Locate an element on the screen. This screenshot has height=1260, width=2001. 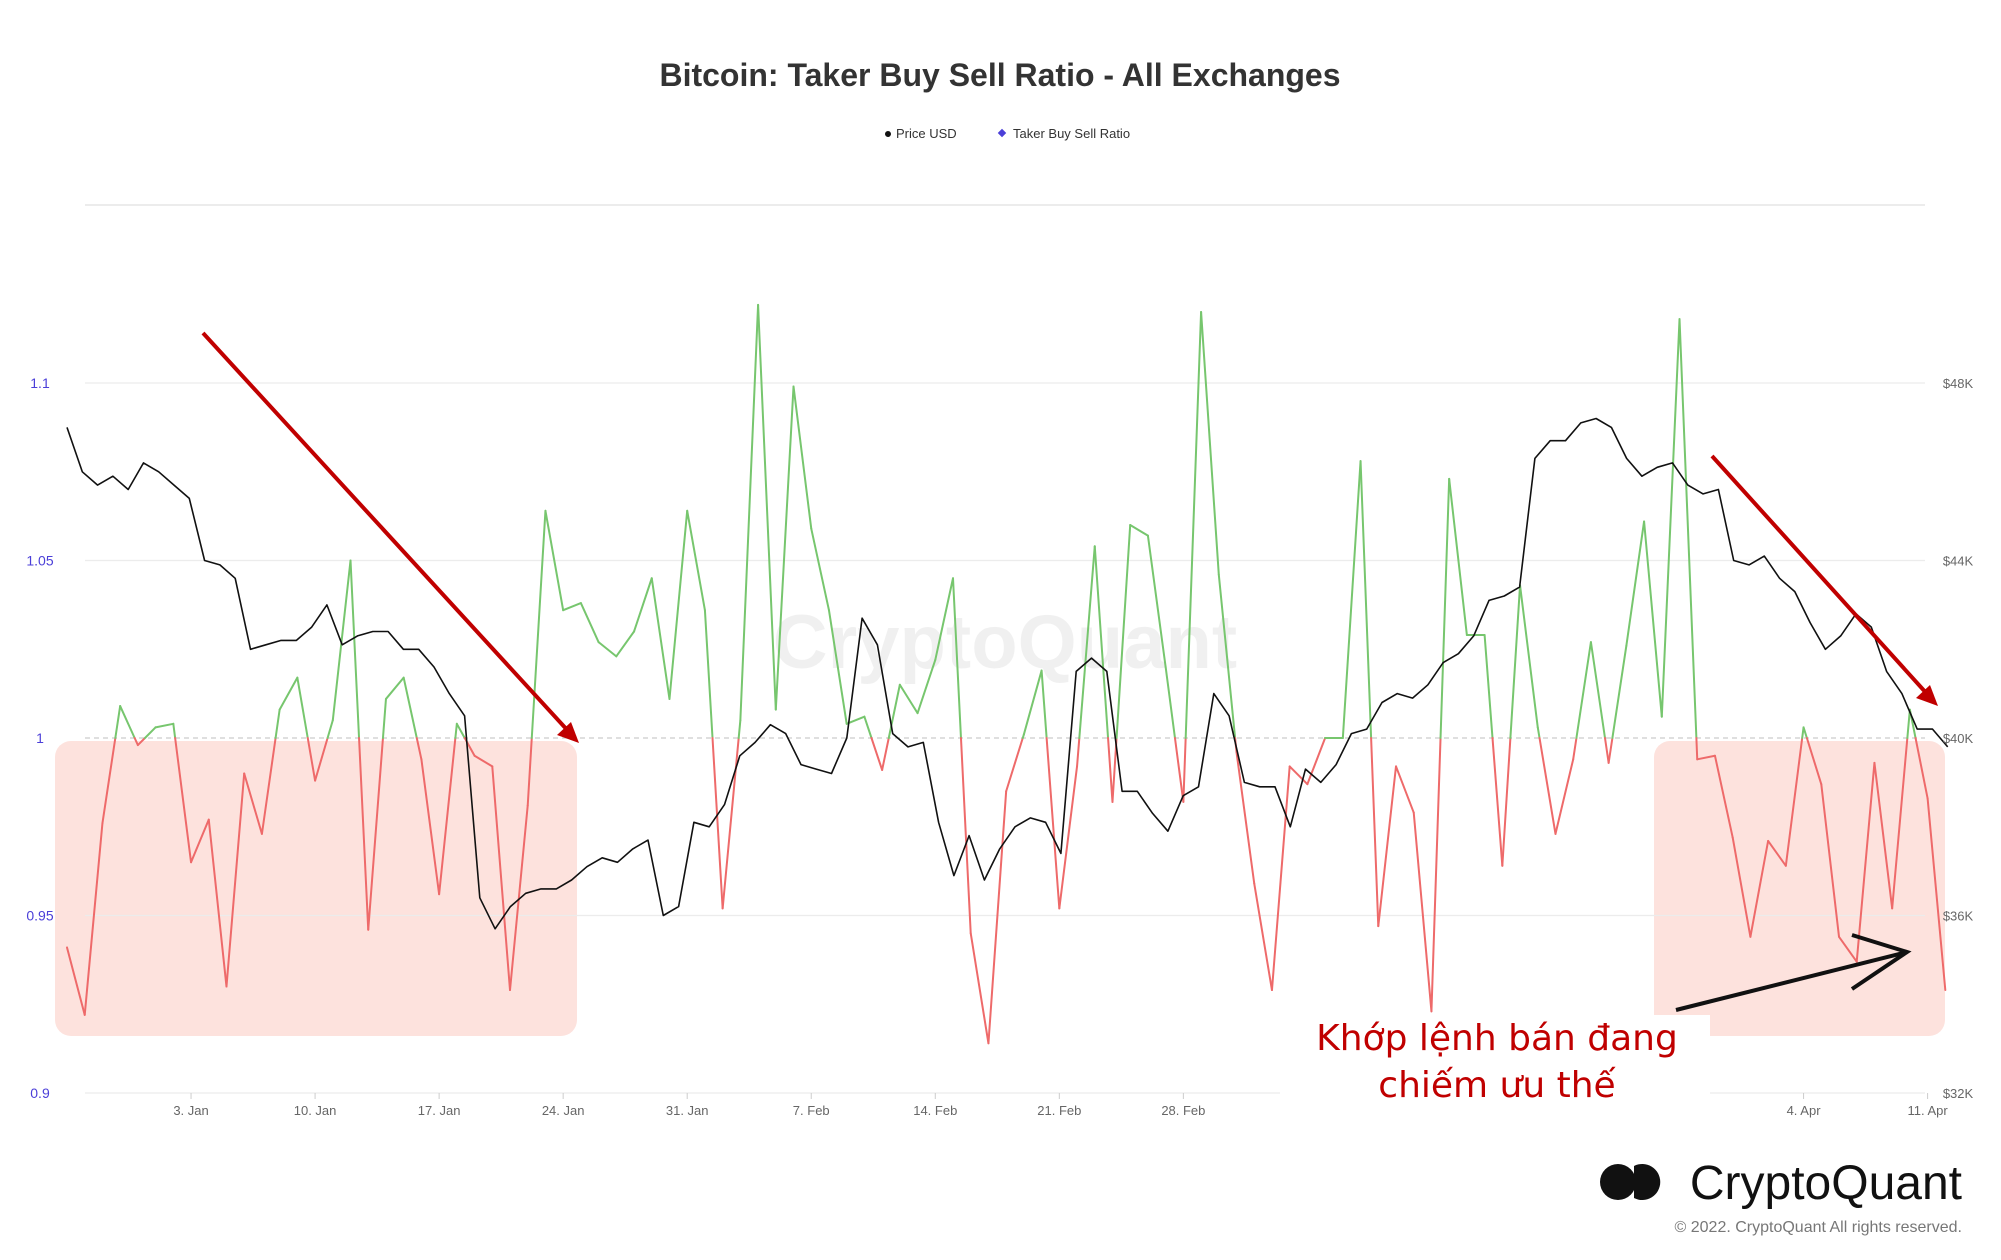
trend-arrow-left is located at coordinates (390, 537).